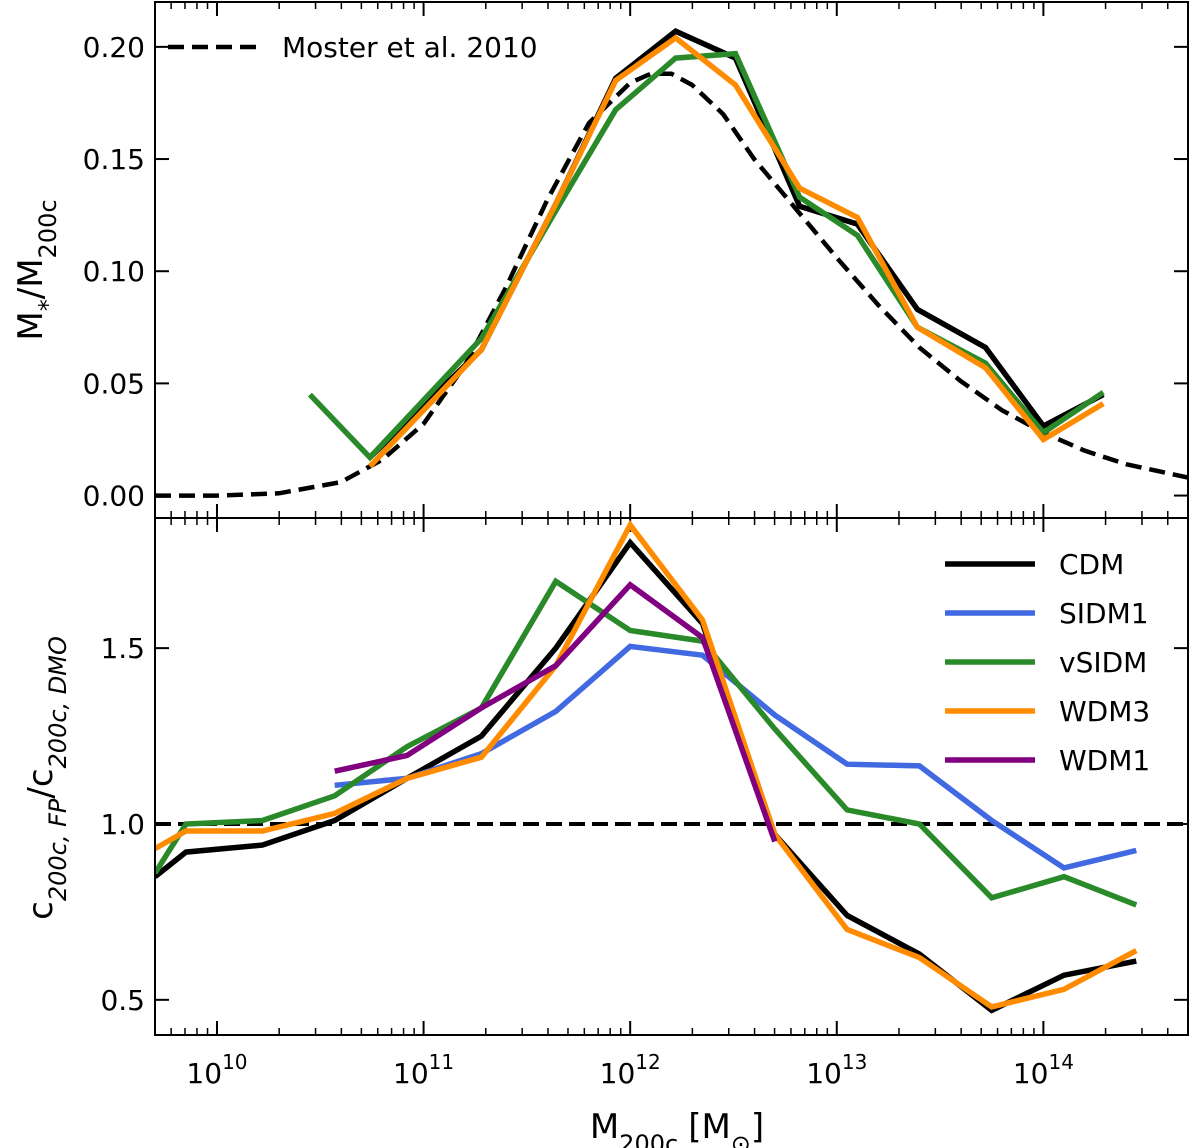  Describe the element at coordinates (114, 271) in the screenshot. I see `y-tick-label: 0.10` at that location.